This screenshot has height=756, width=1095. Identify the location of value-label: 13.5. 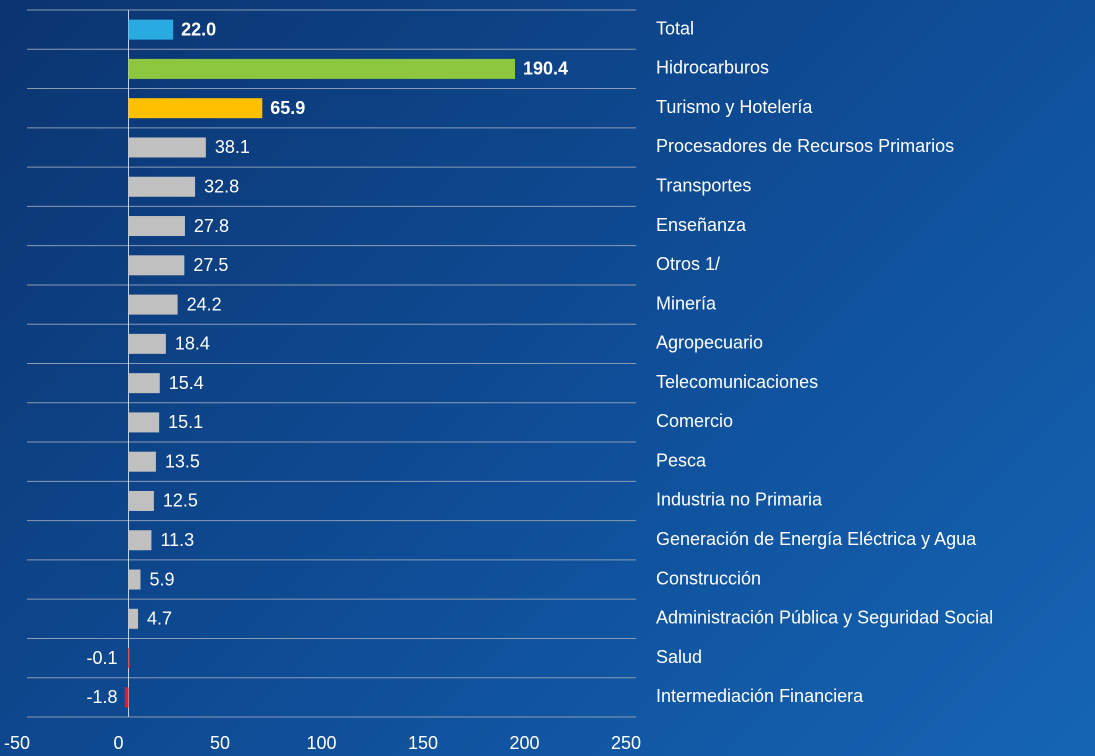
(182, 461).